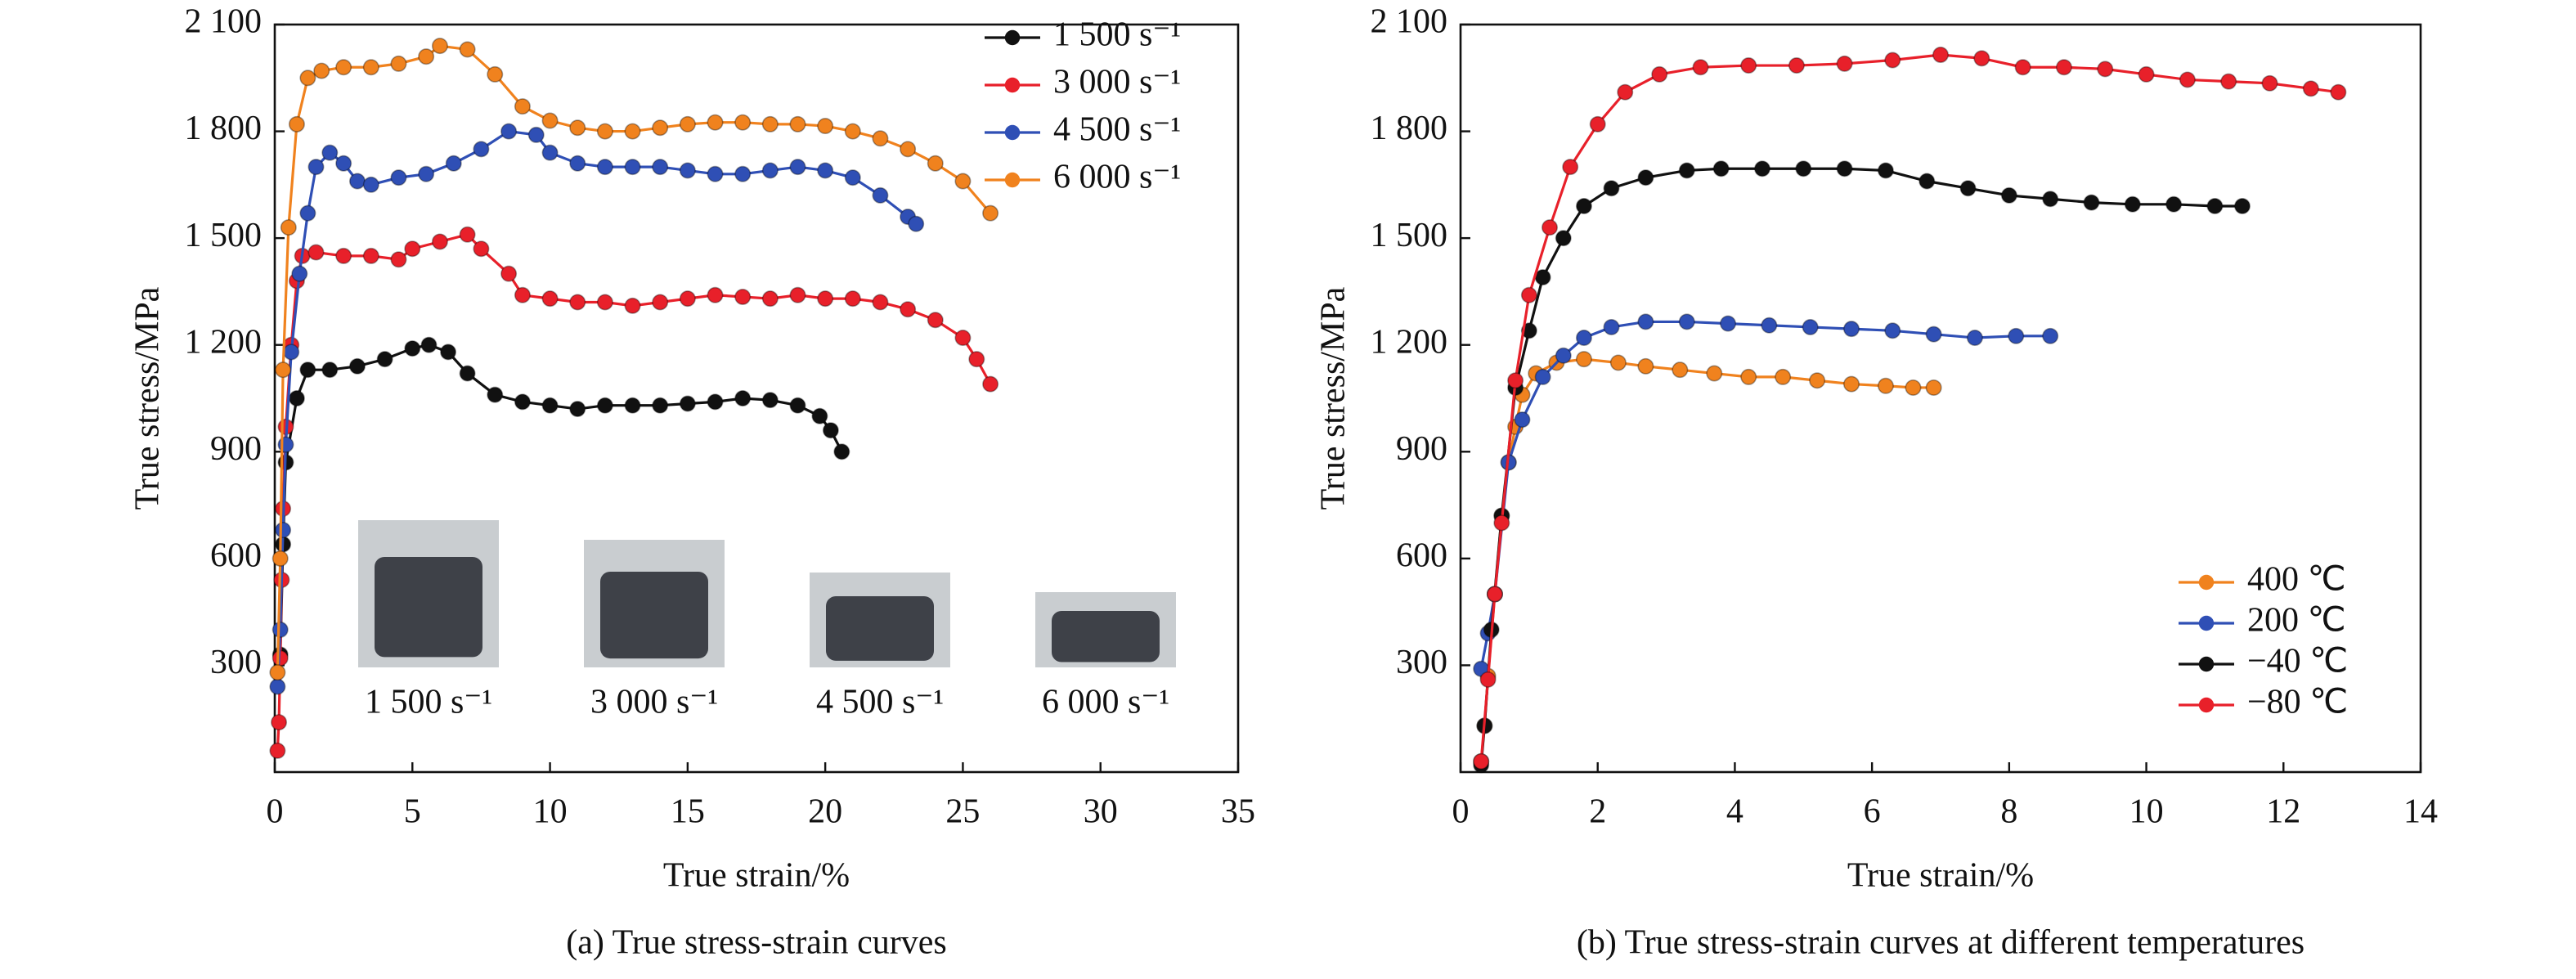 This screenshot has height=979, width=2576. I want to click on legend-label: 4 500 s⁻¹, so click(1117, 130).